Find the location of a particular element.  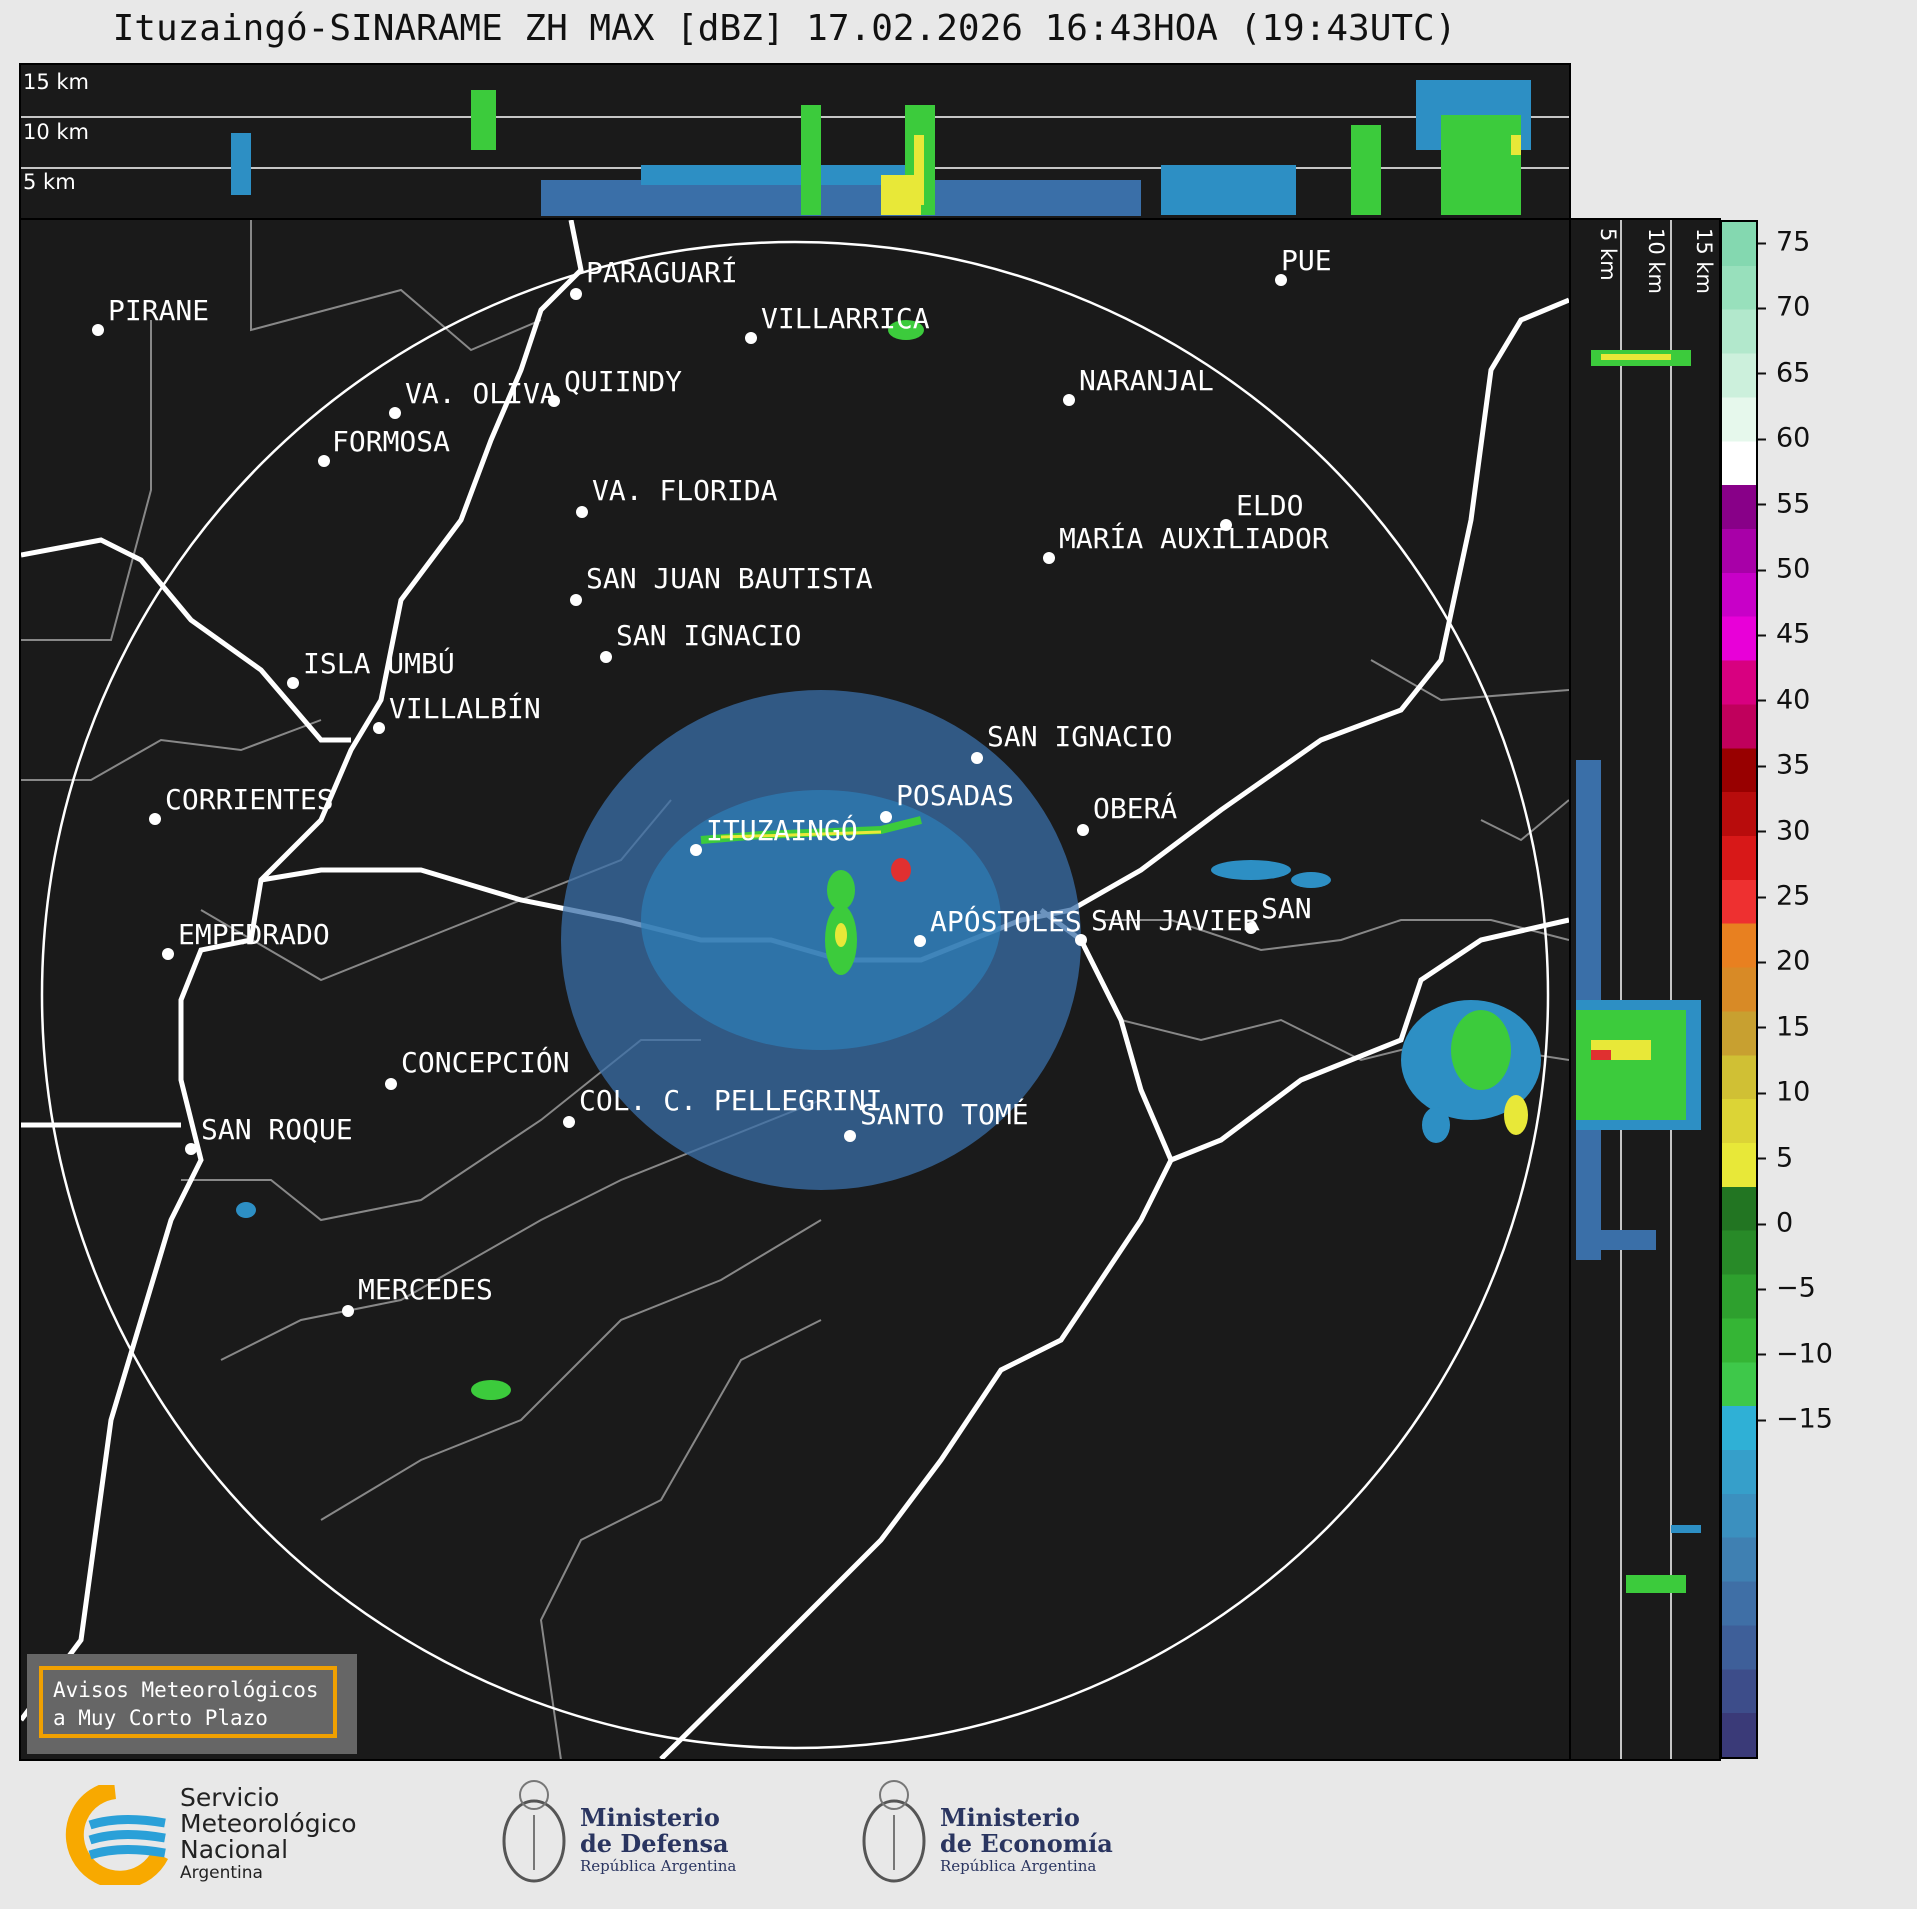

city-label: ELDO is located at coordinates (1269, 505).